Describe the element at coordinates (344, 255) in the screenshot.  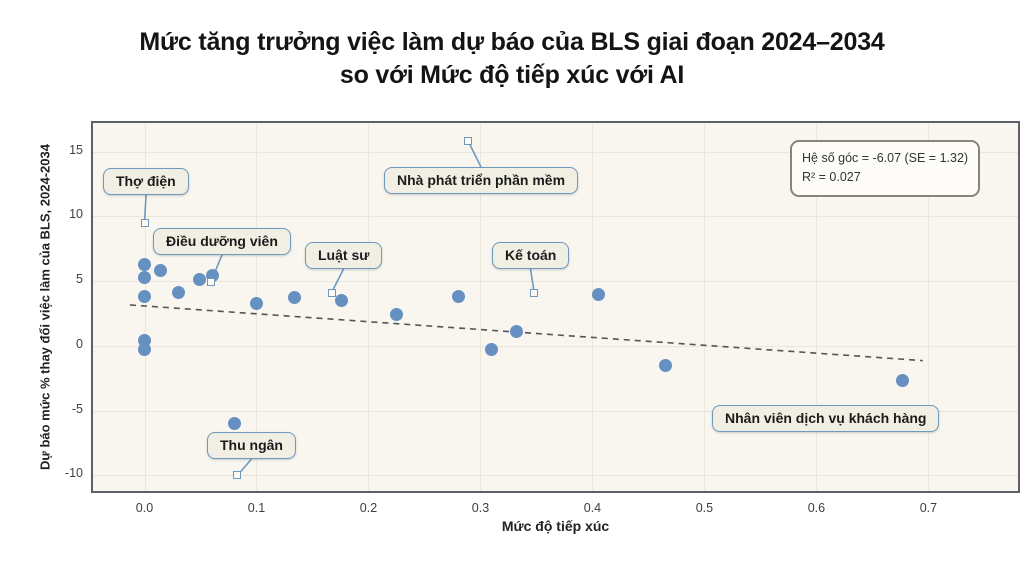
I see `callout-luat-su: Luật sư` at that location.